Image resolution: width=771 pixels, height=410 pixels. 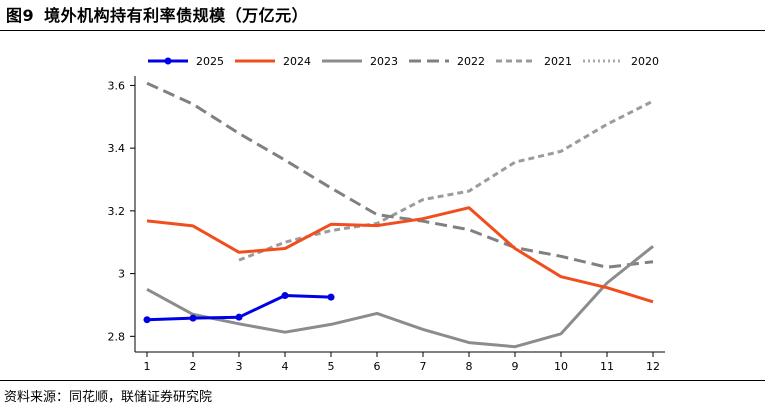 What do you see at coordinates (645, 61) in the screenshot?
I see `legend-label: 2020` at bounding box center [645, 61].